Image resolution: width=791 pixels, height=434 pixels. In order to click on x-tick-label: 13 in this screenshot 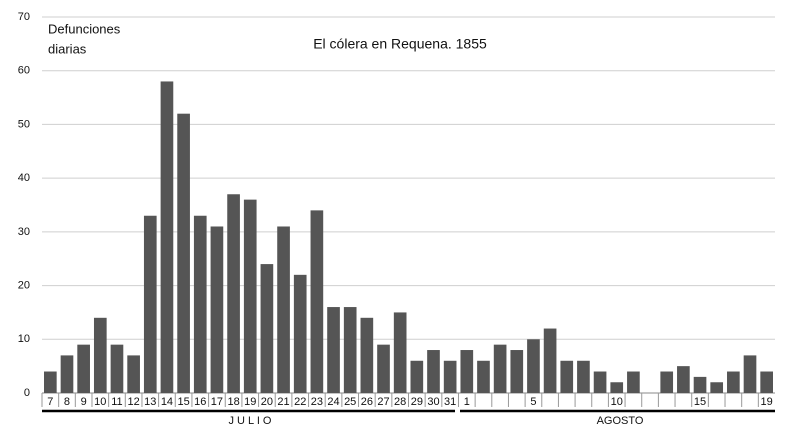, I will do `click(150, 402)`.